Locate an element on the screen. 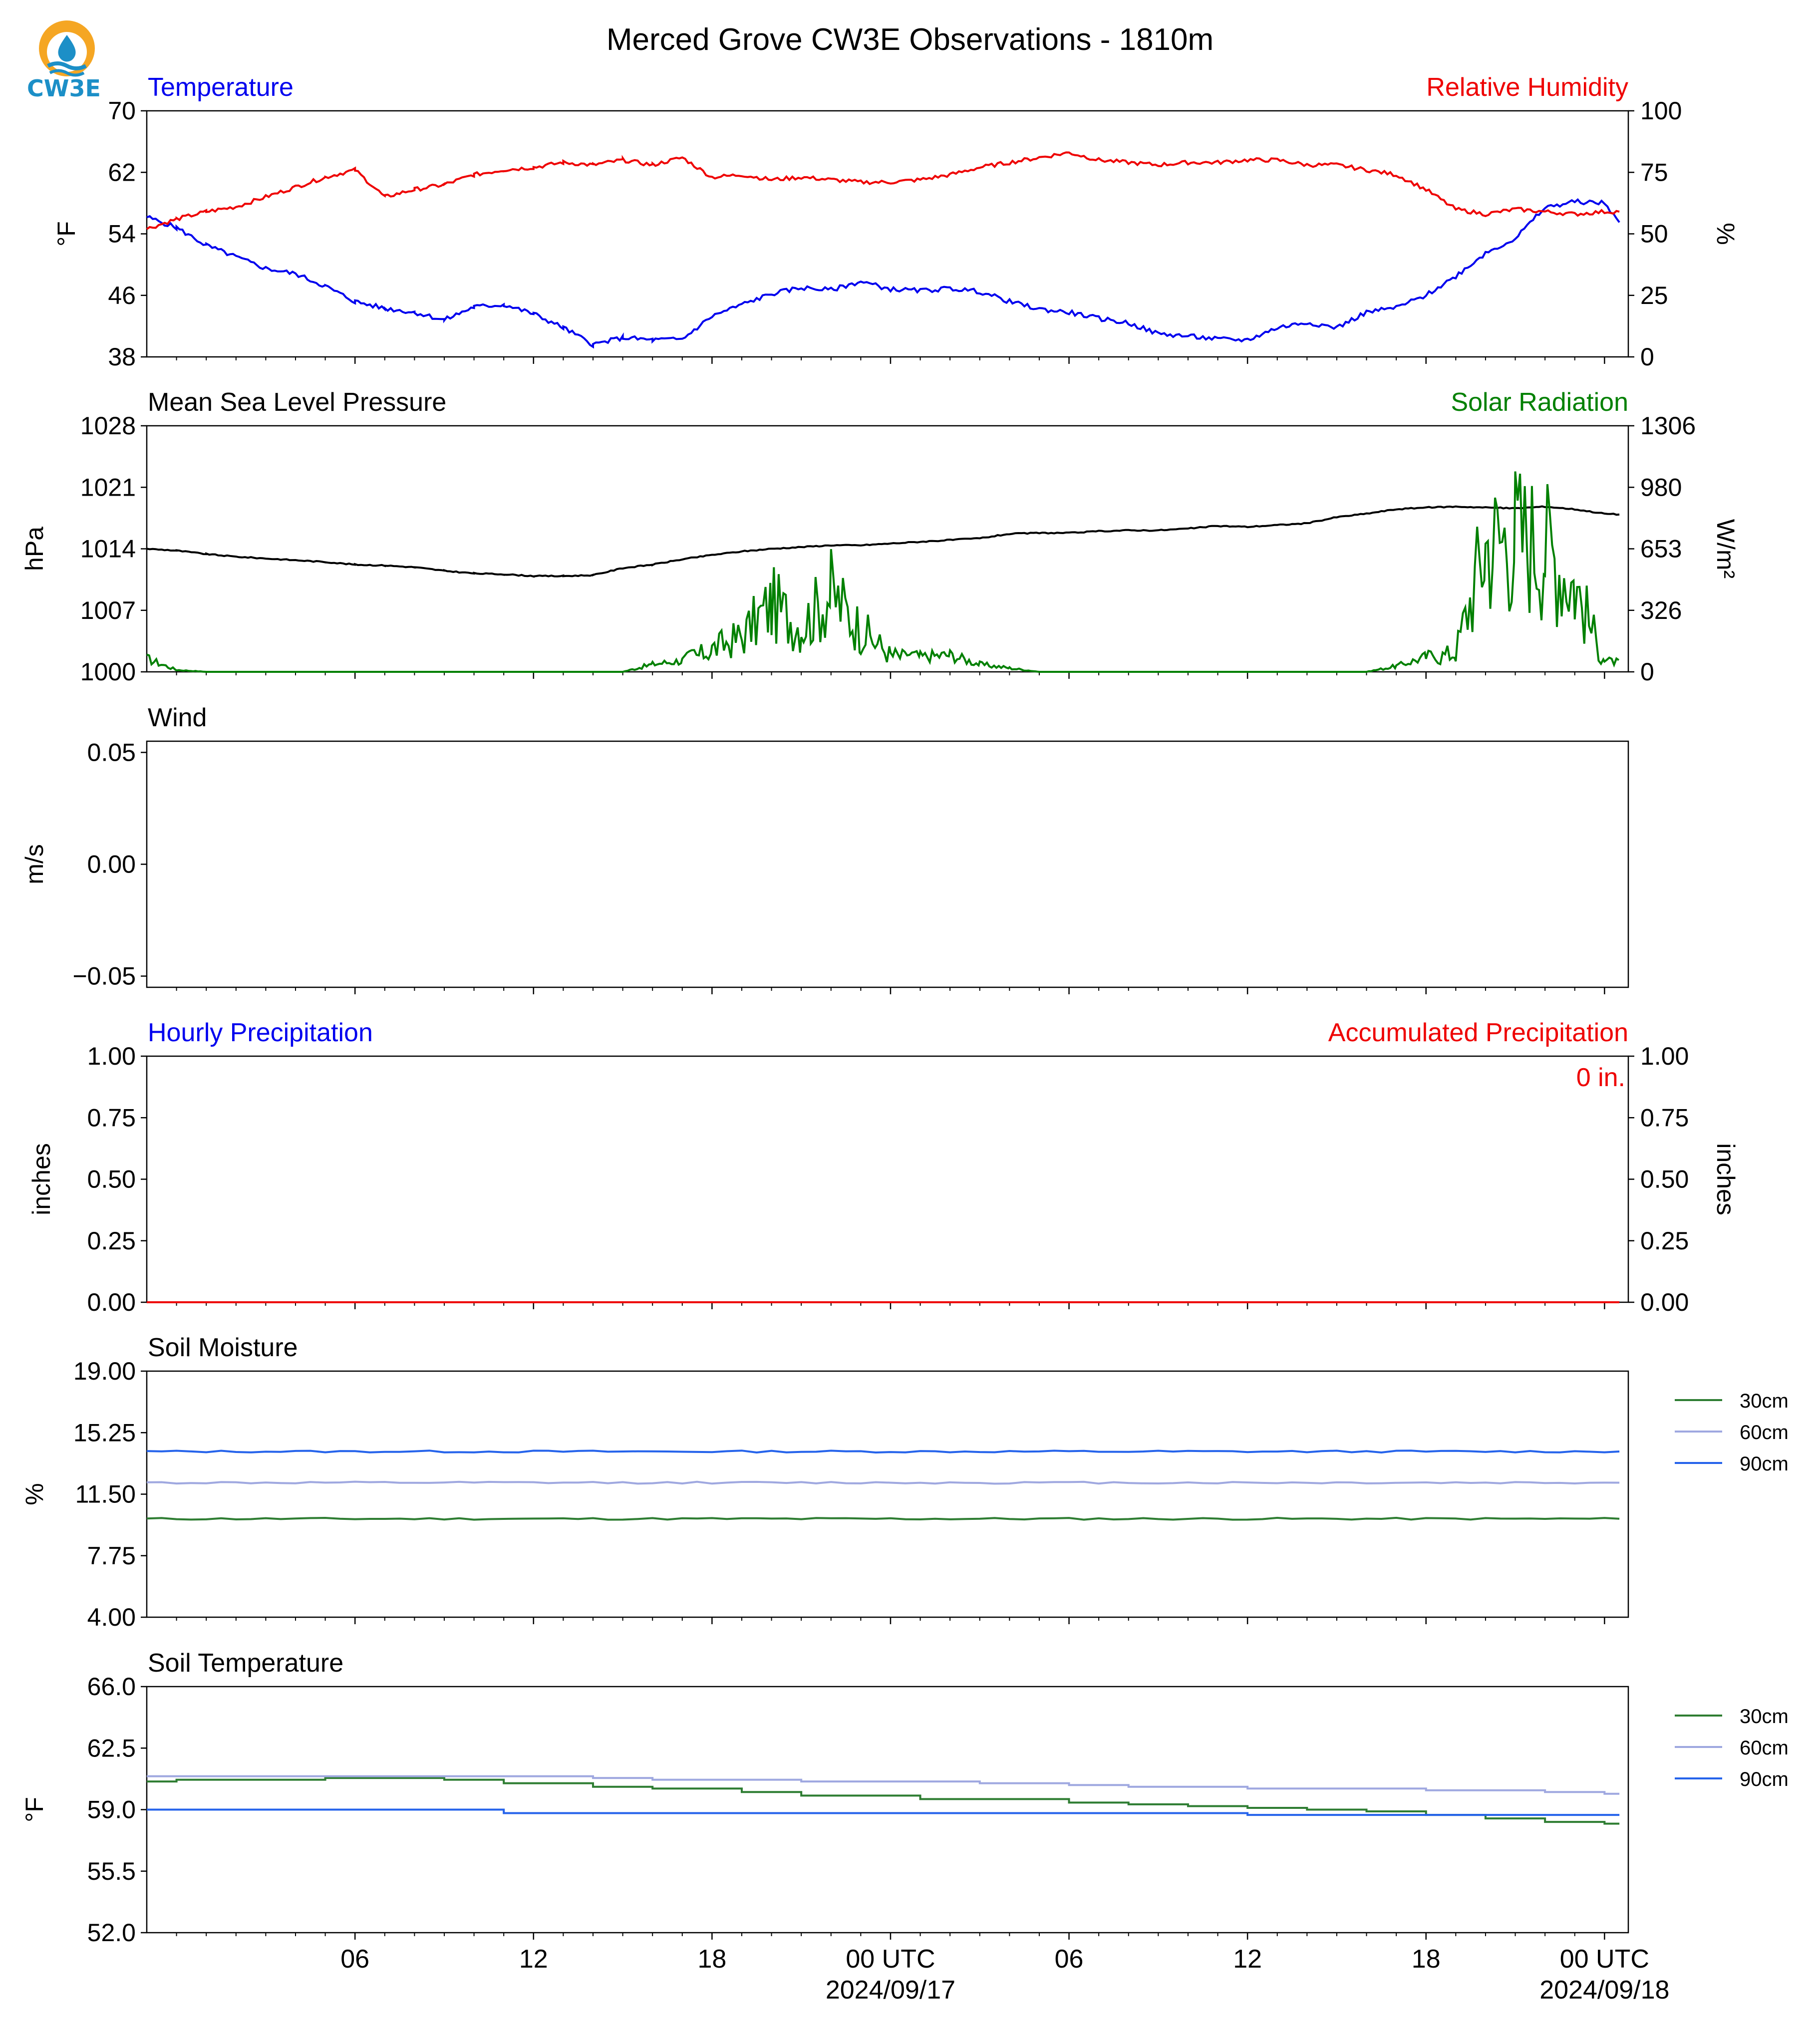 This screenshot has height=2028, width=1820. x-tick-label: 00 UTC is located at coordinates (890, 1959).